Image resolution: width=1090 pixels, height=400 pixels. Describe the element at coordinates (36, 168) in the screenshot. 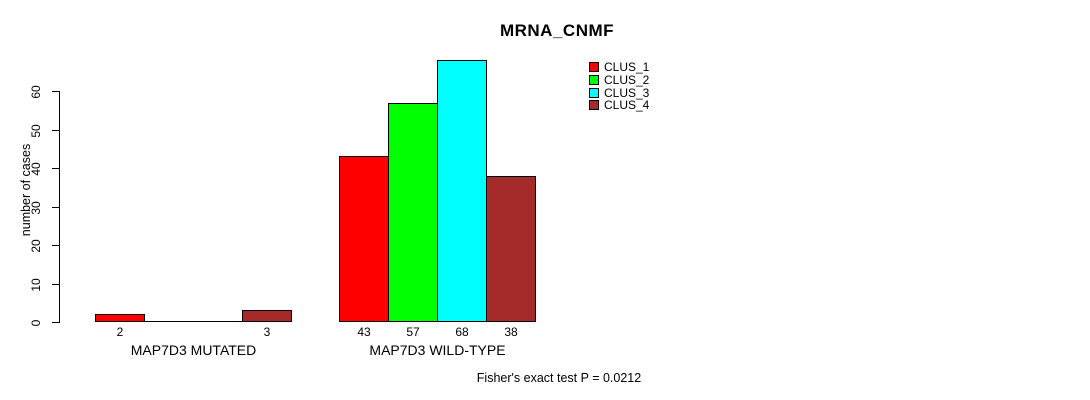

I see `y-axis-tick-label: 40` at that location.